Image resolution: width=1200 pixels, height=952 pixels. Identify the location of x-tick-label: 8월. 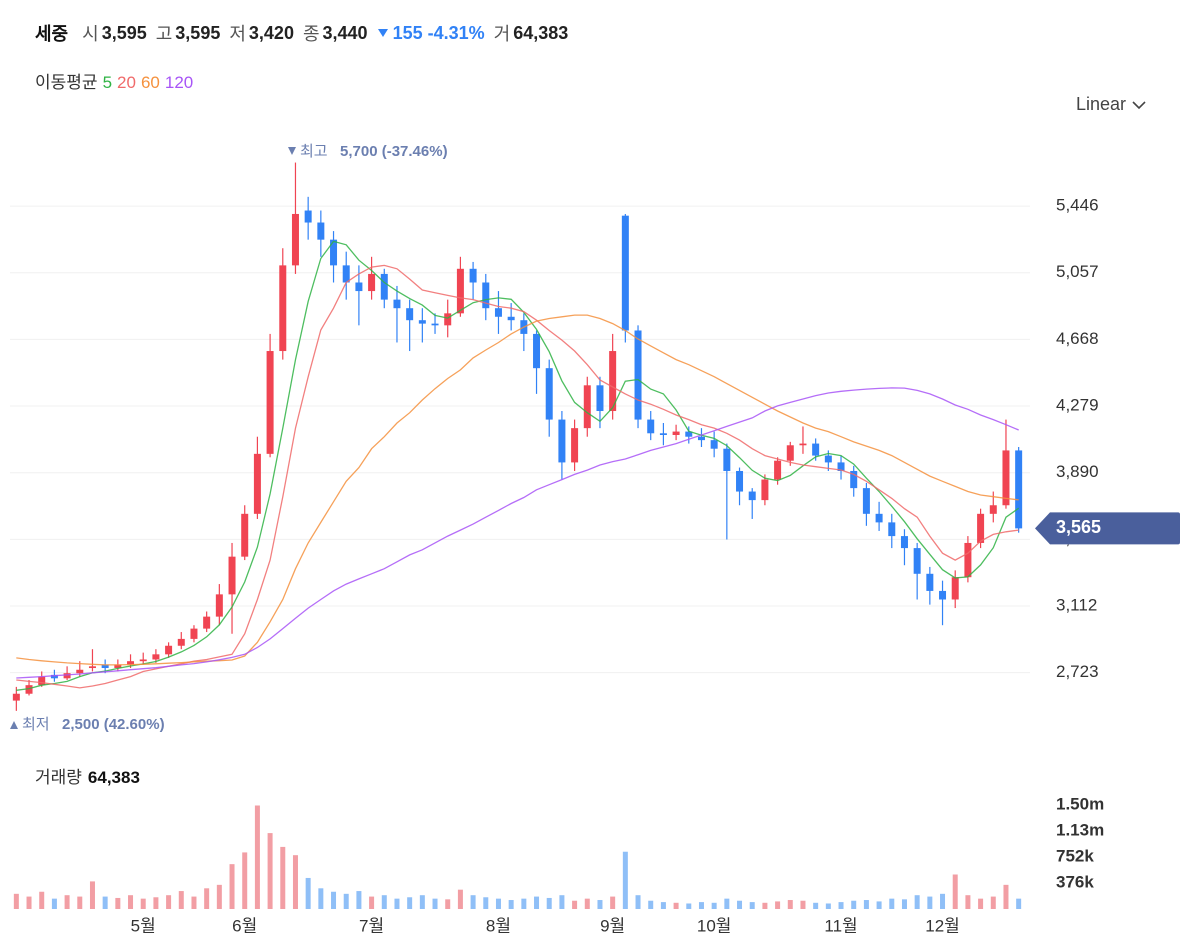
(498, 925).